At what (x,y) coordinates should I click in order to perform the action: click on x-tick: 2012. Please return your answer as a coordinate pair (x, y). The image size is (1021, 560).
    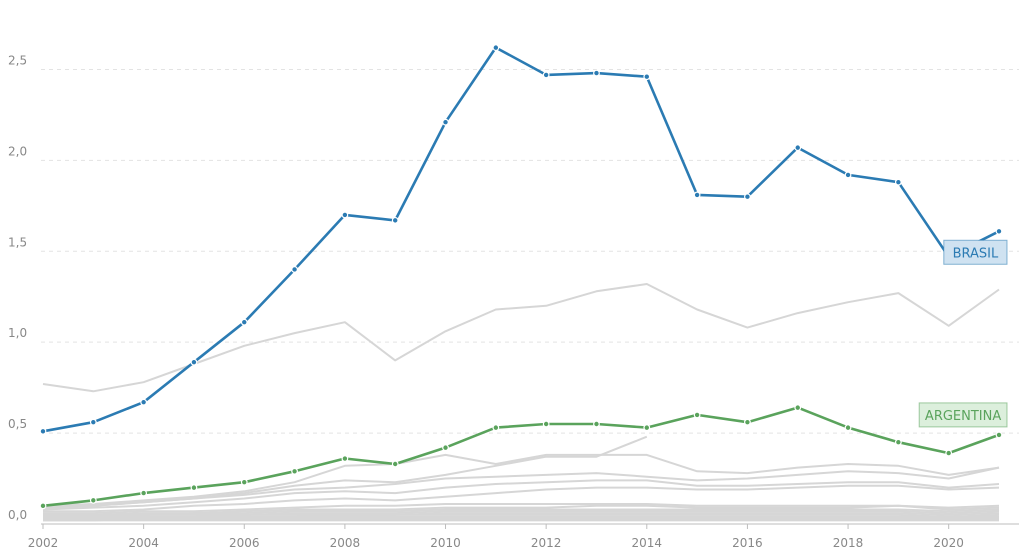
    Looking at the image, I should click on (546, 537).